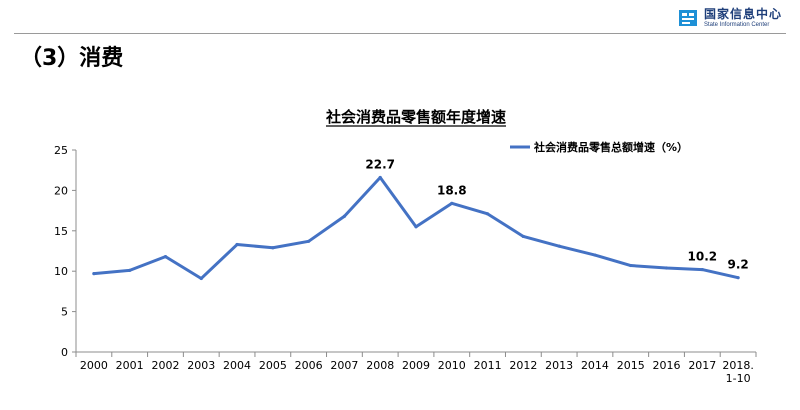 Image resolution: width=800 pixels, height=410 pixels. What do you see at coordinates (72, 58) in the screenshot?
I see `section-title: （3）消费` at bounding box center [72, 58].